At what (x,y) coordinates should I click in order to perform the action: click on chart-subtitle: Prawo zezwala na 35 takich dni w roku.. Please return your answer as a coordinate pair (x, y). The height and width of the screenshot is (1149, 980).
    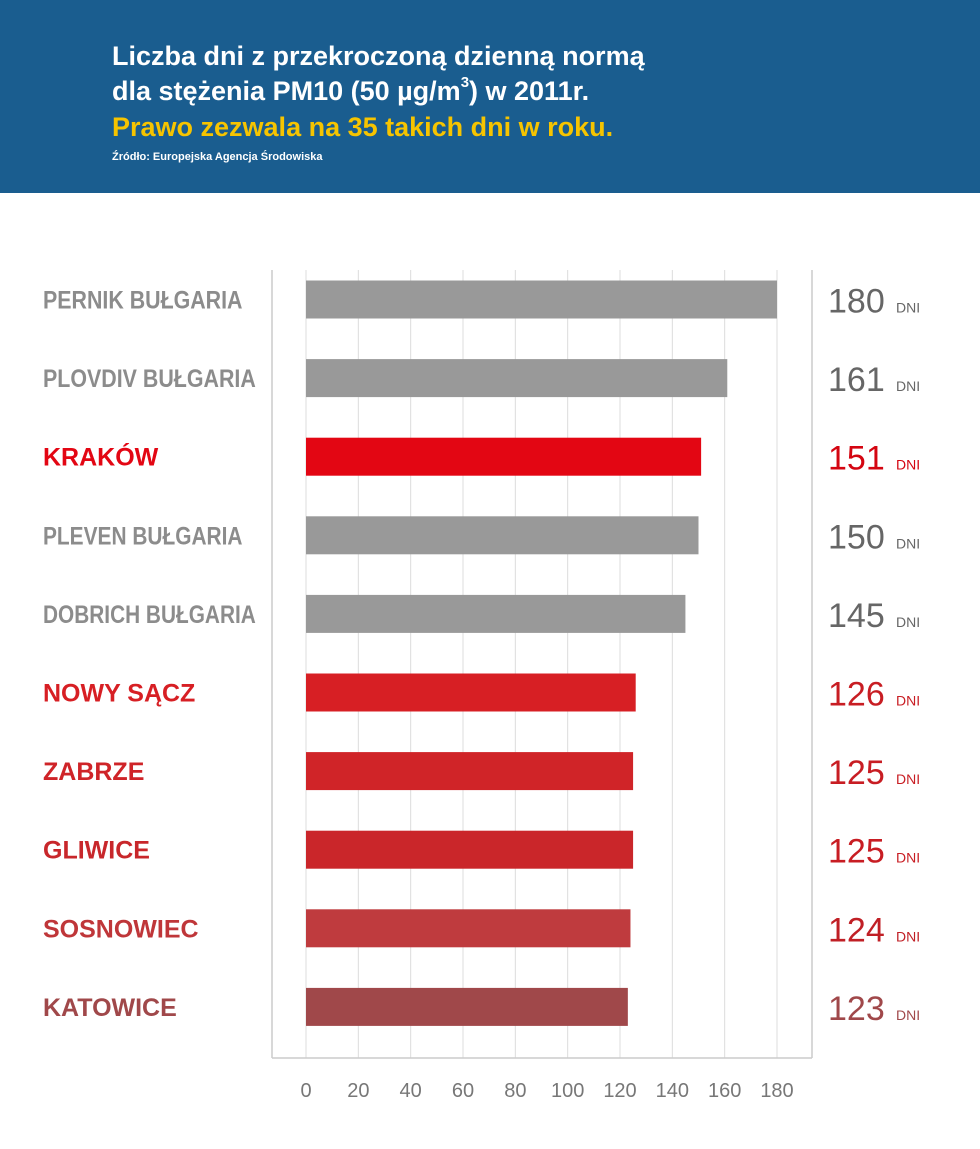
    Looking at the image, I should click on (363, 127).